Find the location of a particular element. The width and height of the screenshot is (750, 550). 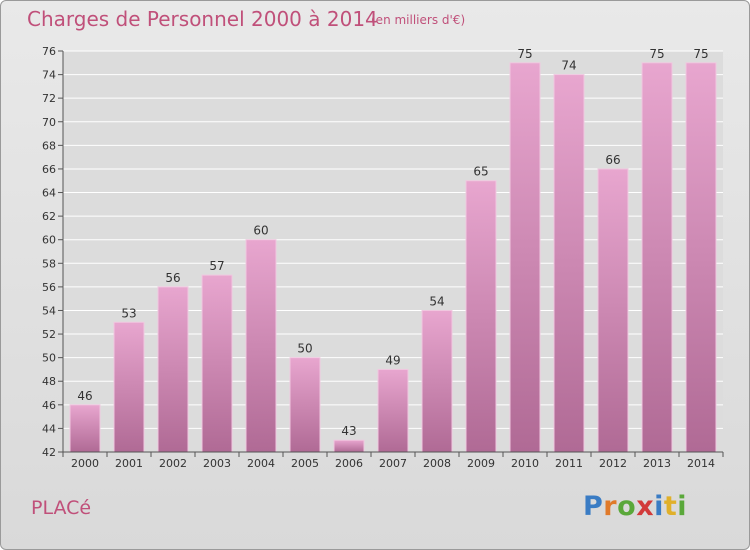

data-label-2009: 65 is located at coordinates (480, 172).